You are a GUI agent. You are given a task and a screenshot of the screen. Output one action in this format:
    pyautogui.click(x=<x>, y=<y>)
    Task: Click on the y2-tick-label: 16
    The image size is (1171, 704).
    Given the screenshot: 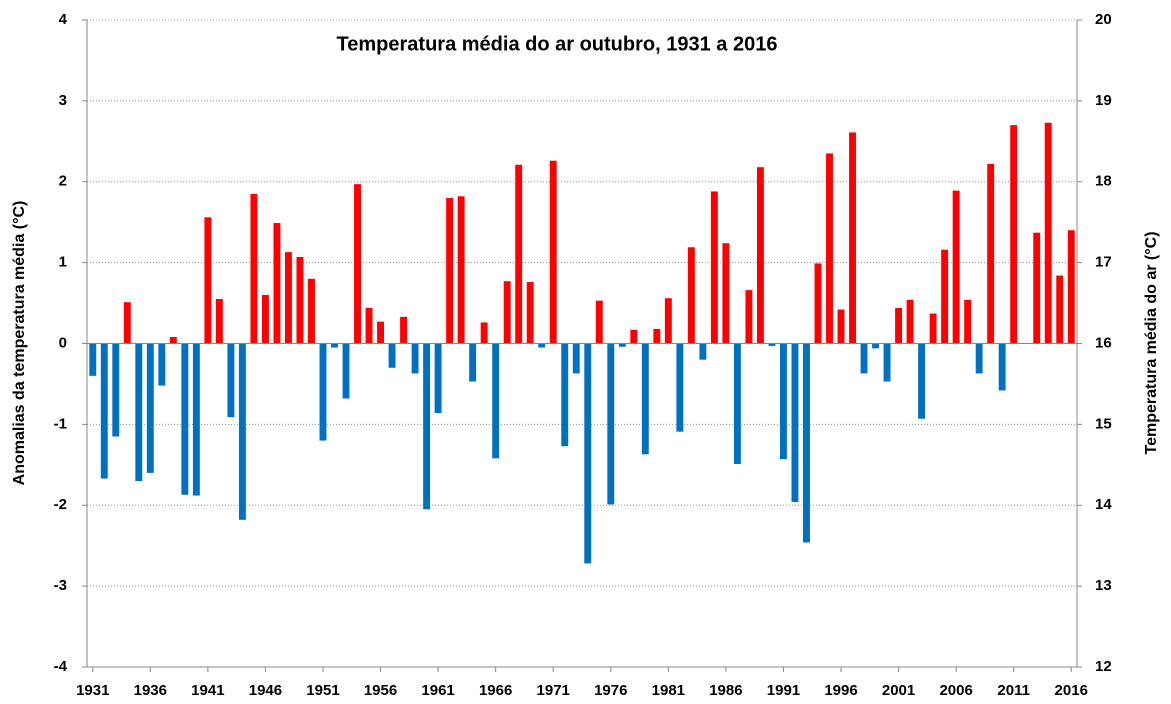 What is the action you would take?
    pyautogui.click(x=1103, y=342)
    